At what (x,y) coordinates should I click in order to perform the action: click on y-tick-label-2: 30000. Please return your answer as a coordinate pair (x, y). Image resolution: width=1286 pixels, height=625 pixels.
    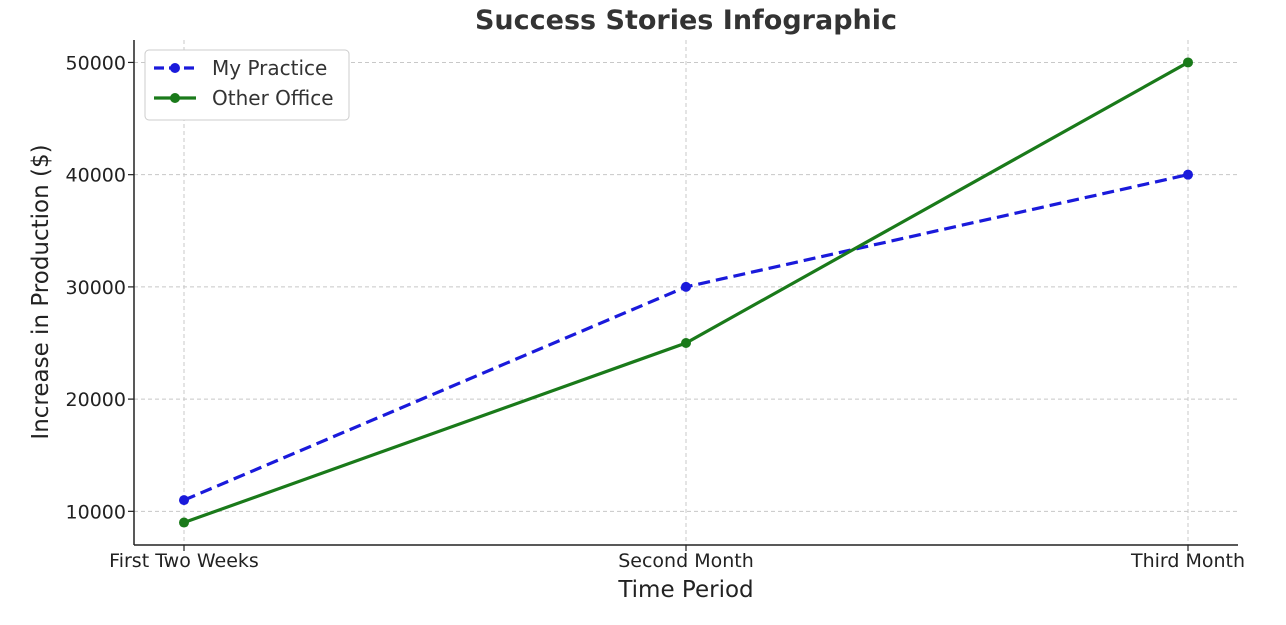
    Looking at the image, I should click on (96, 288).